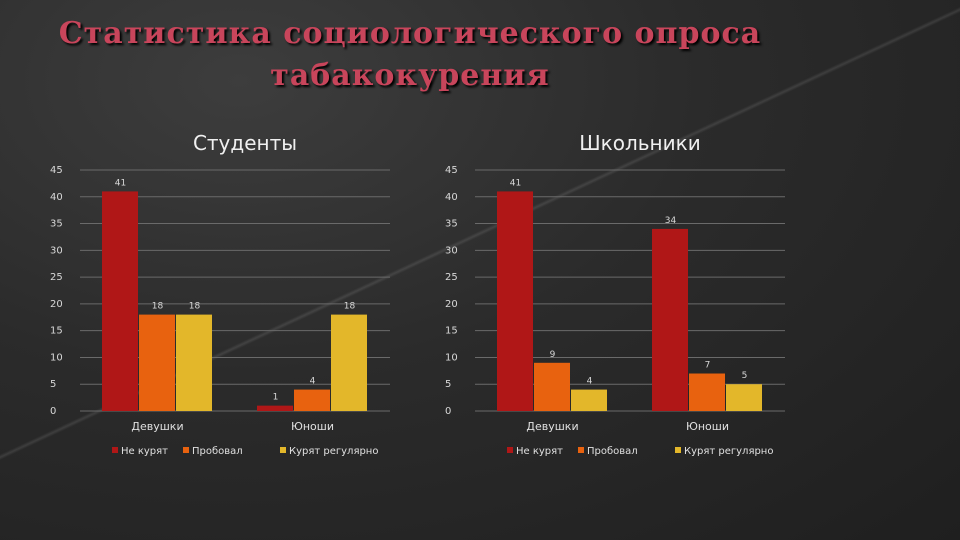  I want to click on data-label: 7, so click(708, 366).